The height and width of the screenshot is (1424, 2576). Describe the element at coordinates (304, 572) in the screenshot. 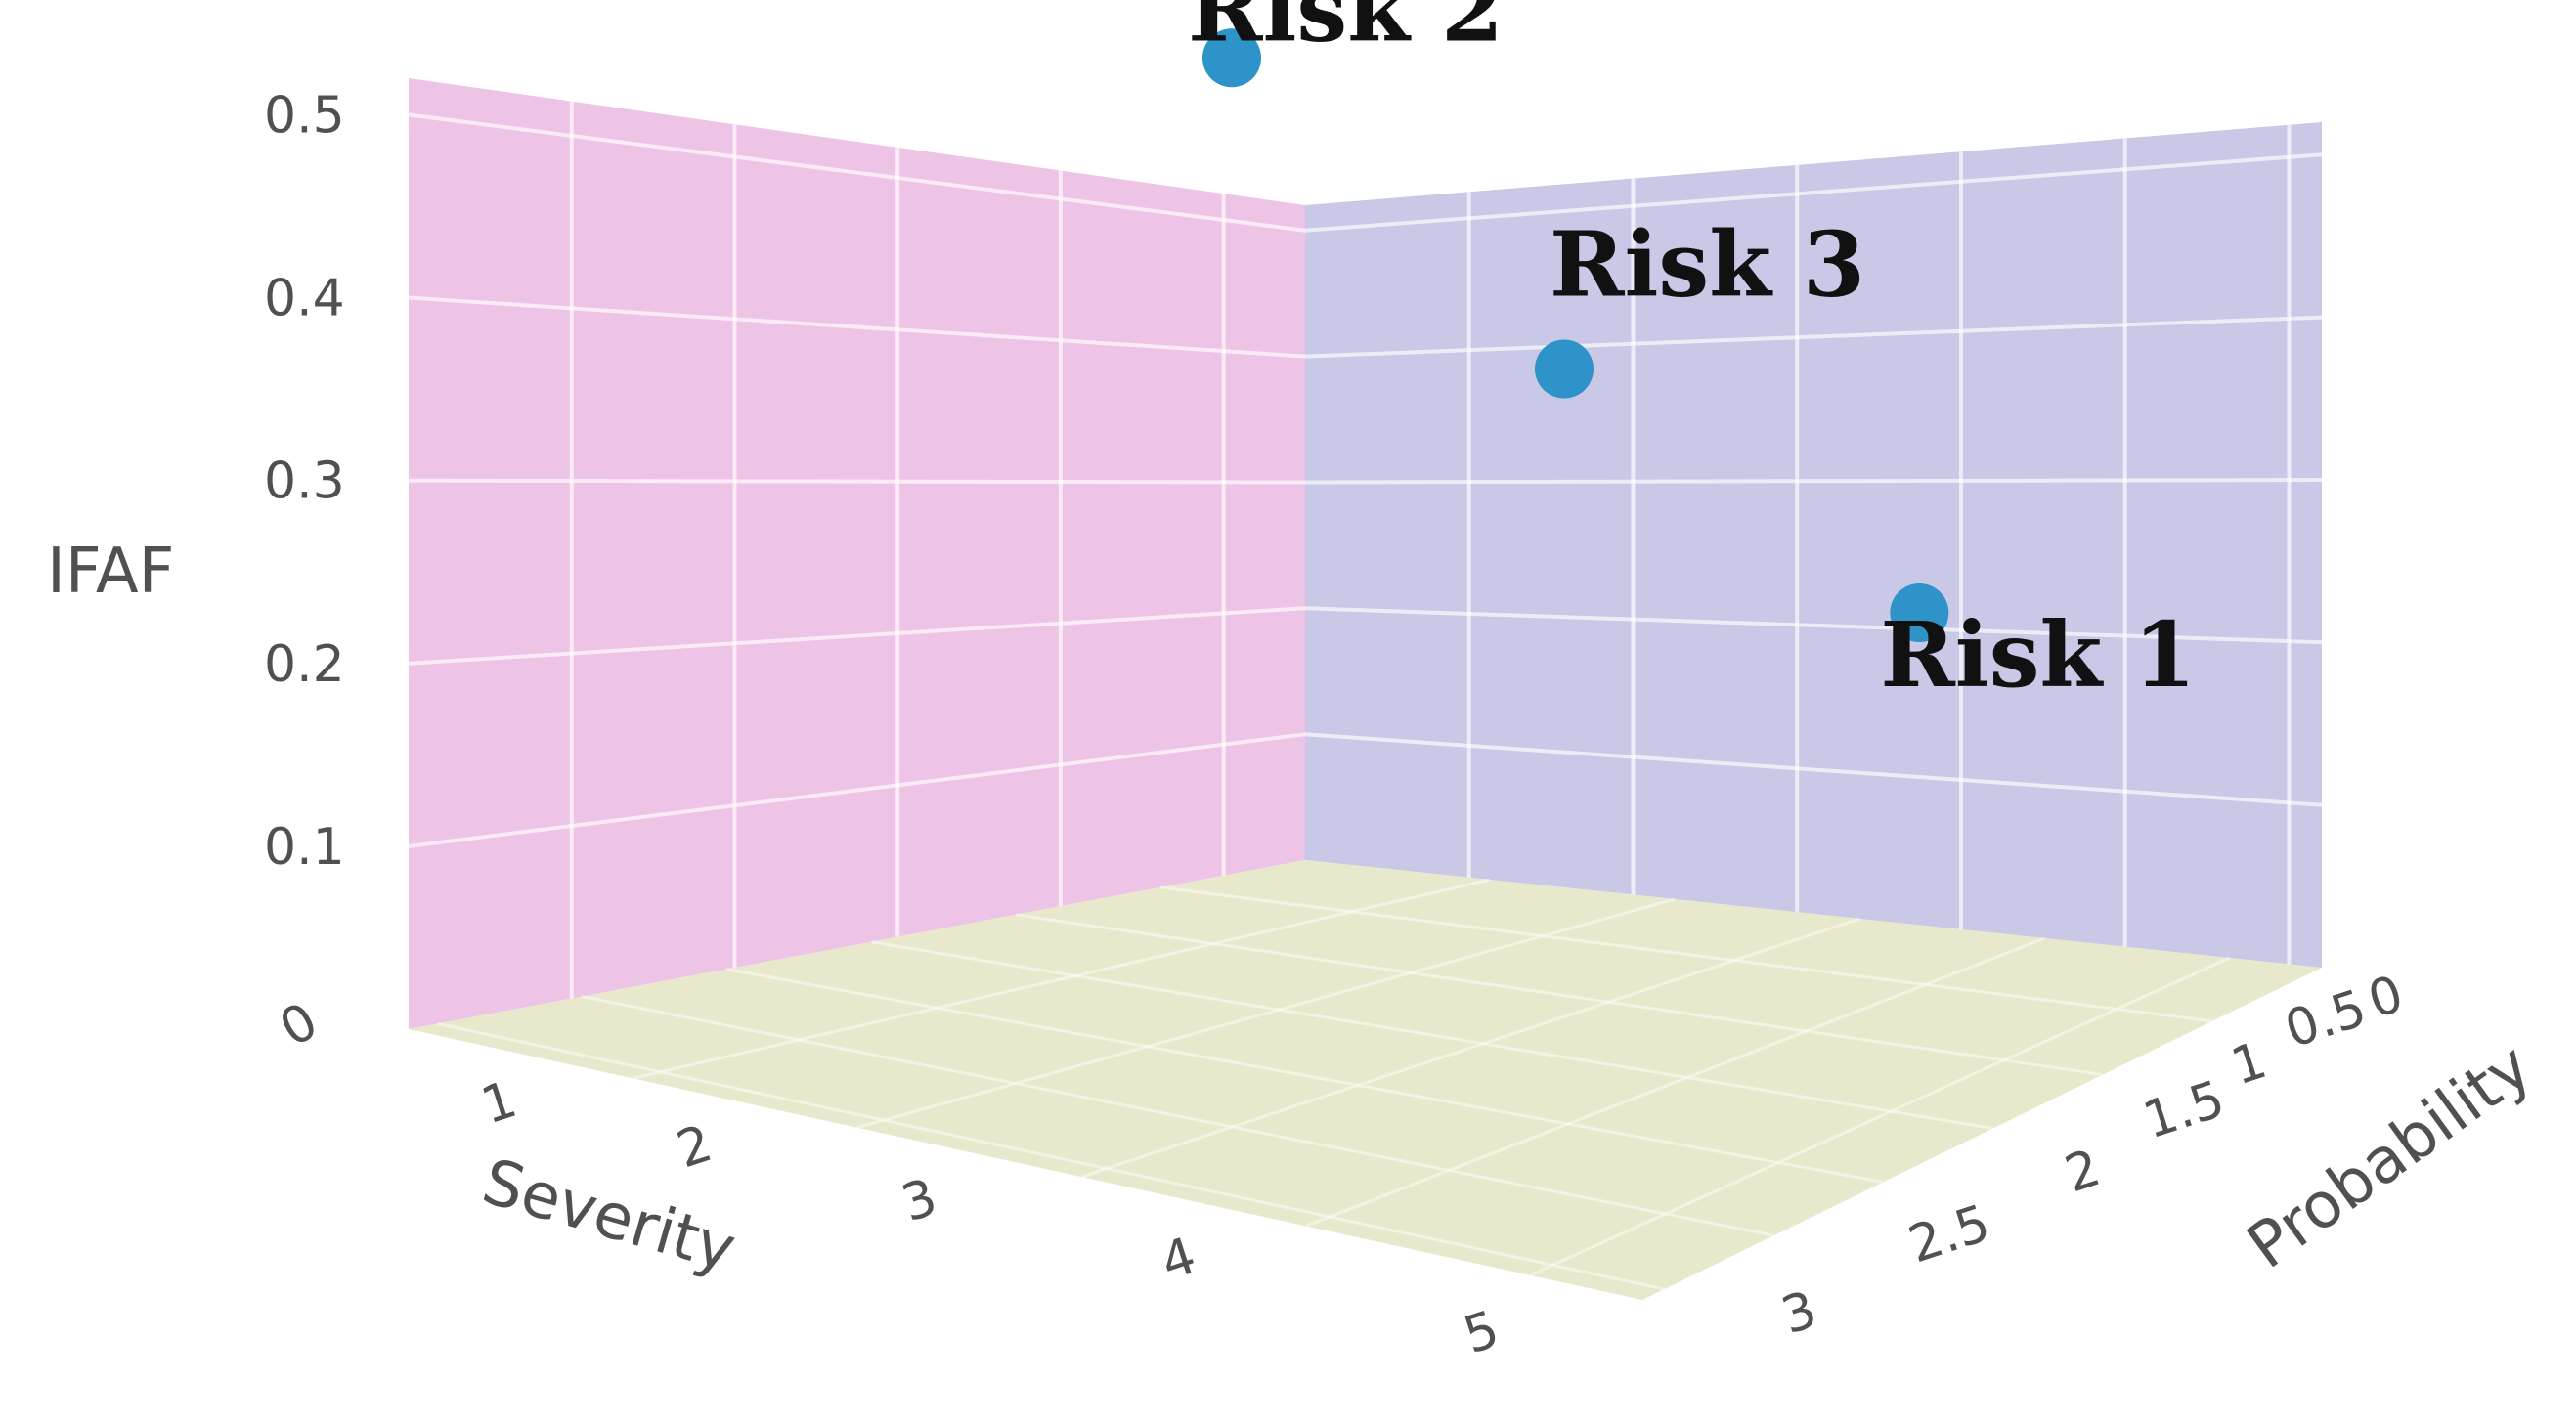

I see `ifaf-axis-ticks: 0 0.1 0.2 0.3 0.4 0.5` at that location.